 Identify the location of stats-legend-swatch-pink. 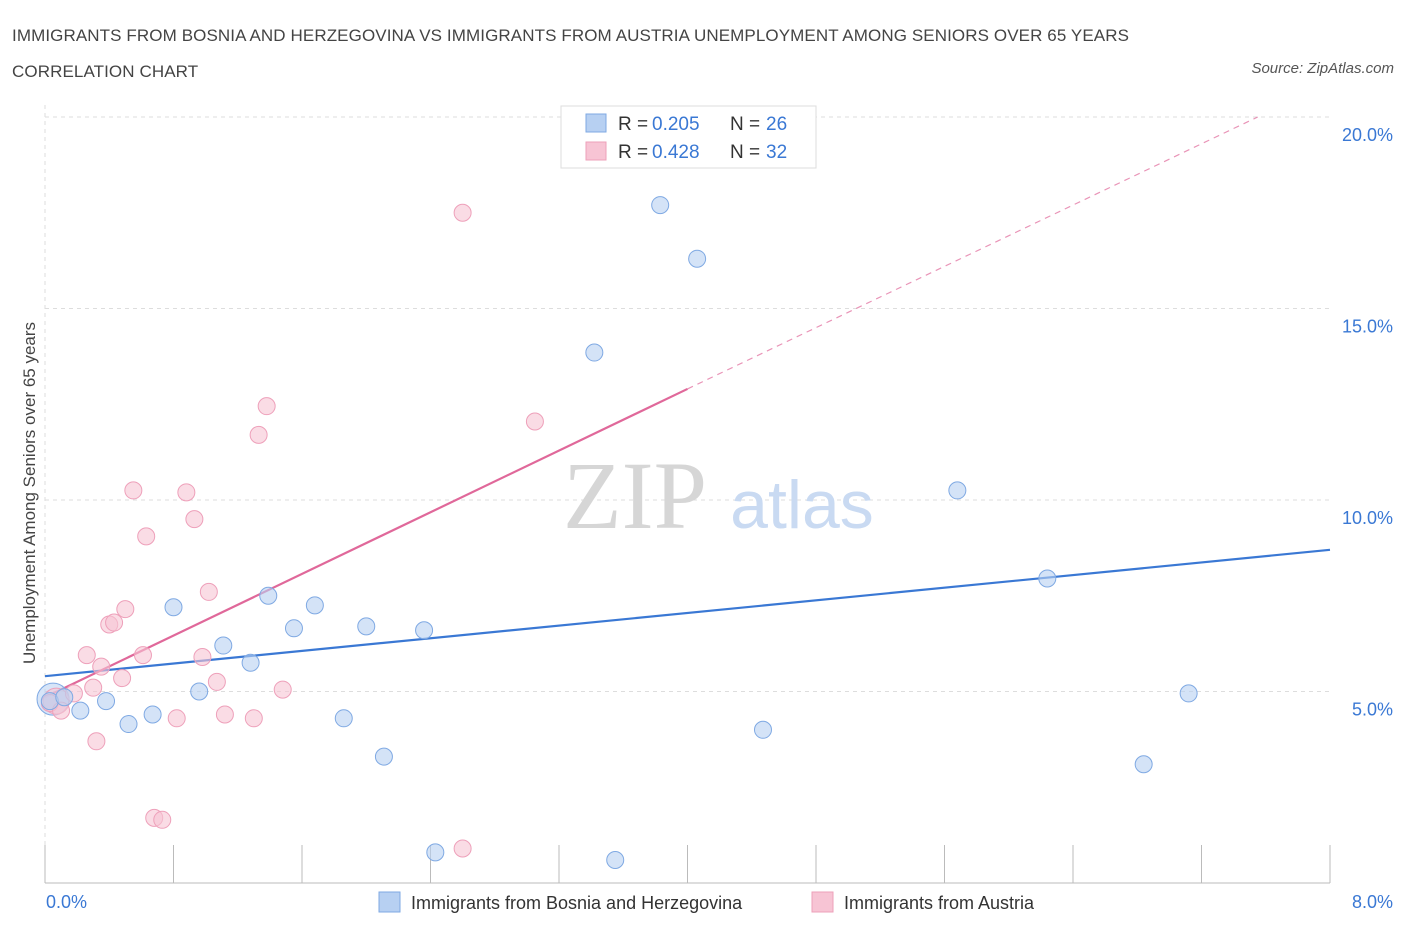
(596, 151).